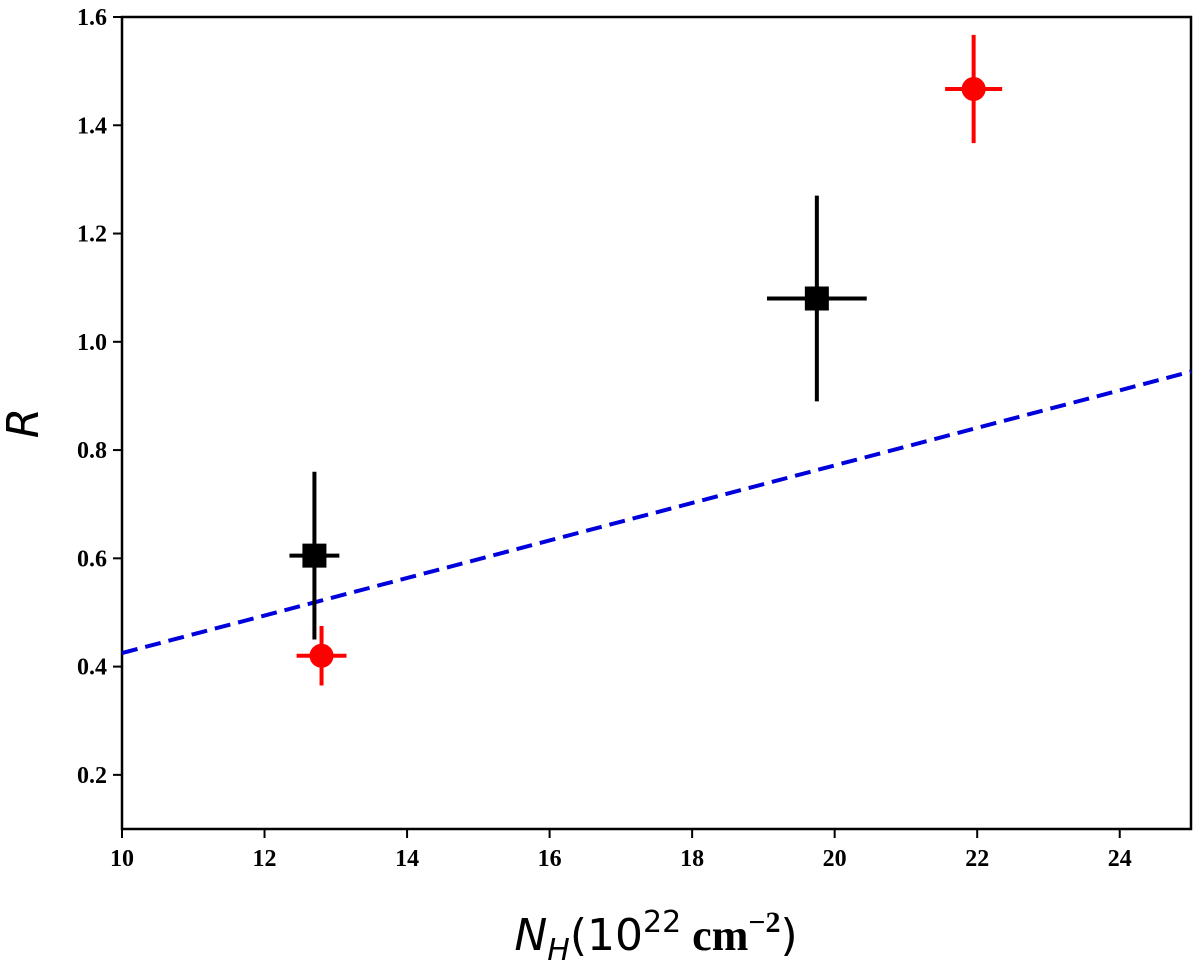  What do you see at coordinates (24, 423) in the screenshot?
I see `y-axis-label: R` at bounding box center [24, 423].